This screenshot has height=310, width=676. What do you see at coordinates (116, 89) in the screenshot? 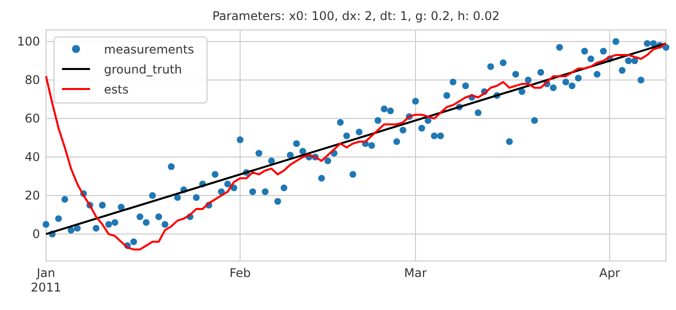
I see `legend-label: ests` at bounding box center [116, 89].